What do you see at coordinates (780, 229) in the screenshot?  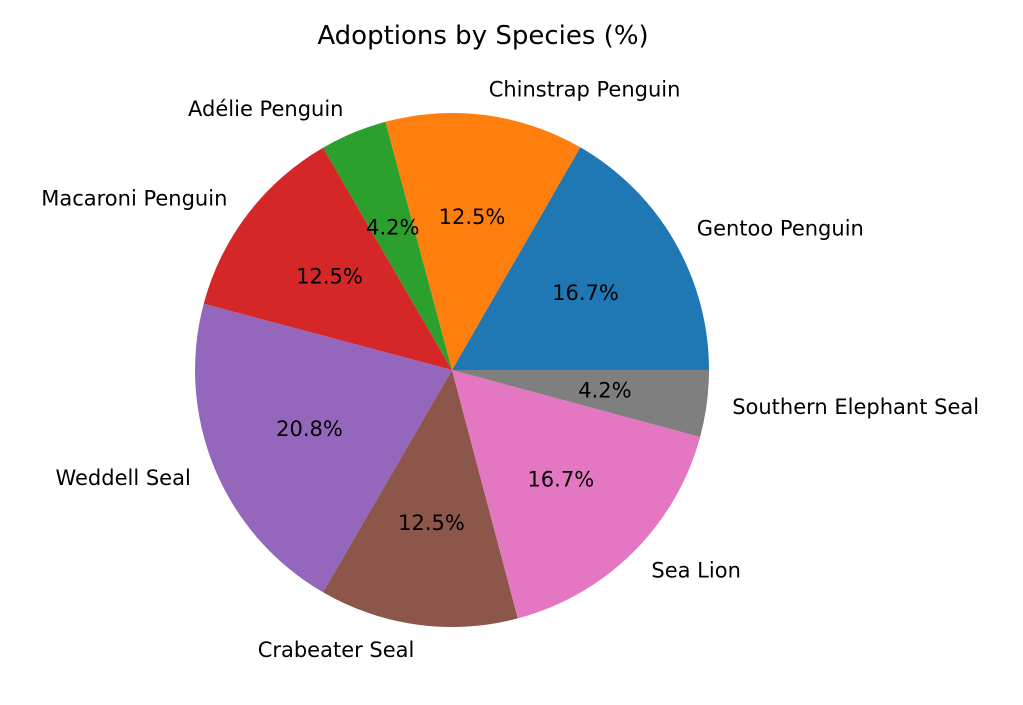 I see `pie-label-gentoo-penguin: Gentoo Penguin` at bounding box center [780, 229].